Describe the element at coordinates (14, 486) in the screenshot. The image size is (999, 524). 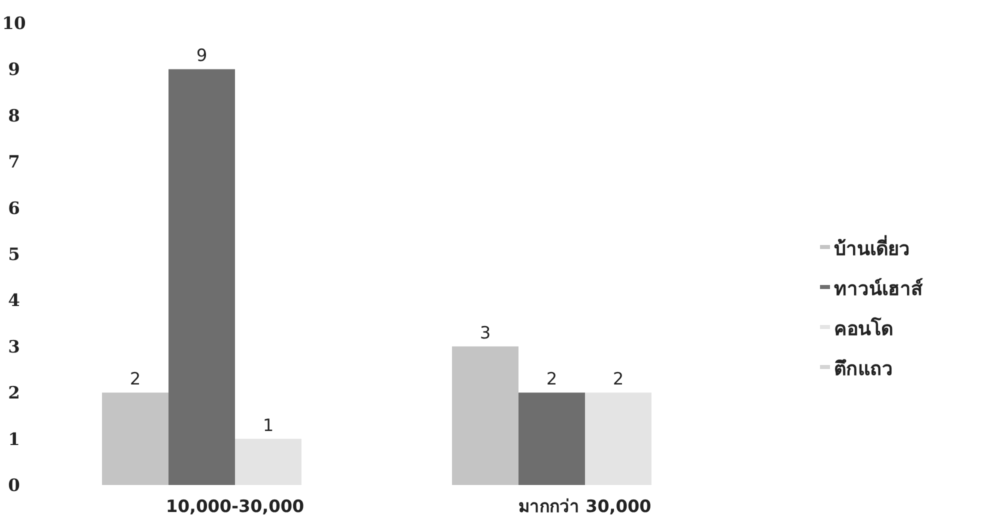
I see `y-tick-label: 0` at that location.